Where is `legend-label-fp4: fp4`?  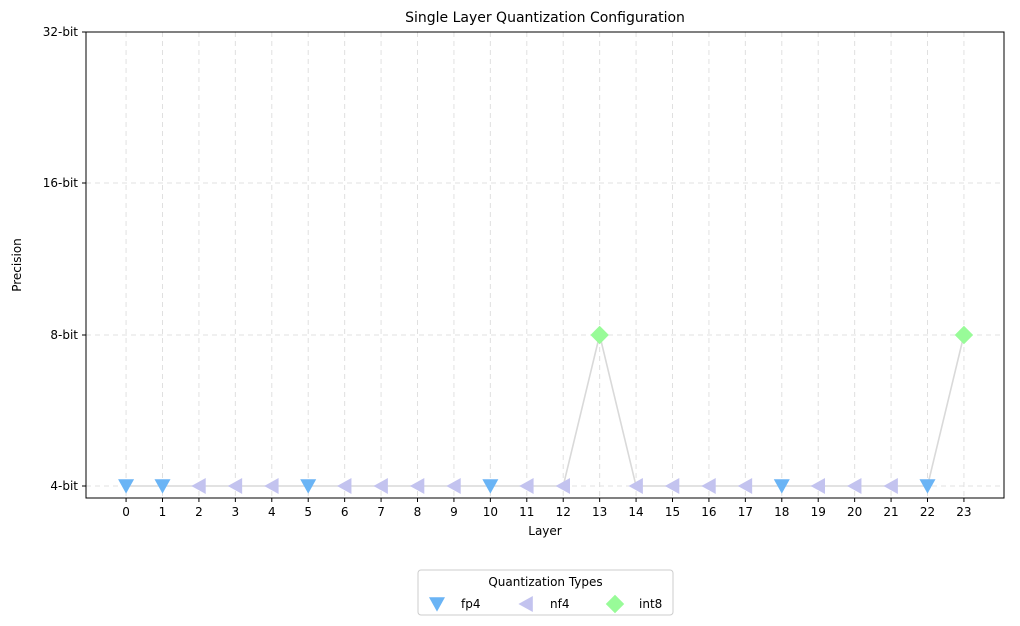
legend-label-fp4: fp4 is located at coordinates (470, 604).